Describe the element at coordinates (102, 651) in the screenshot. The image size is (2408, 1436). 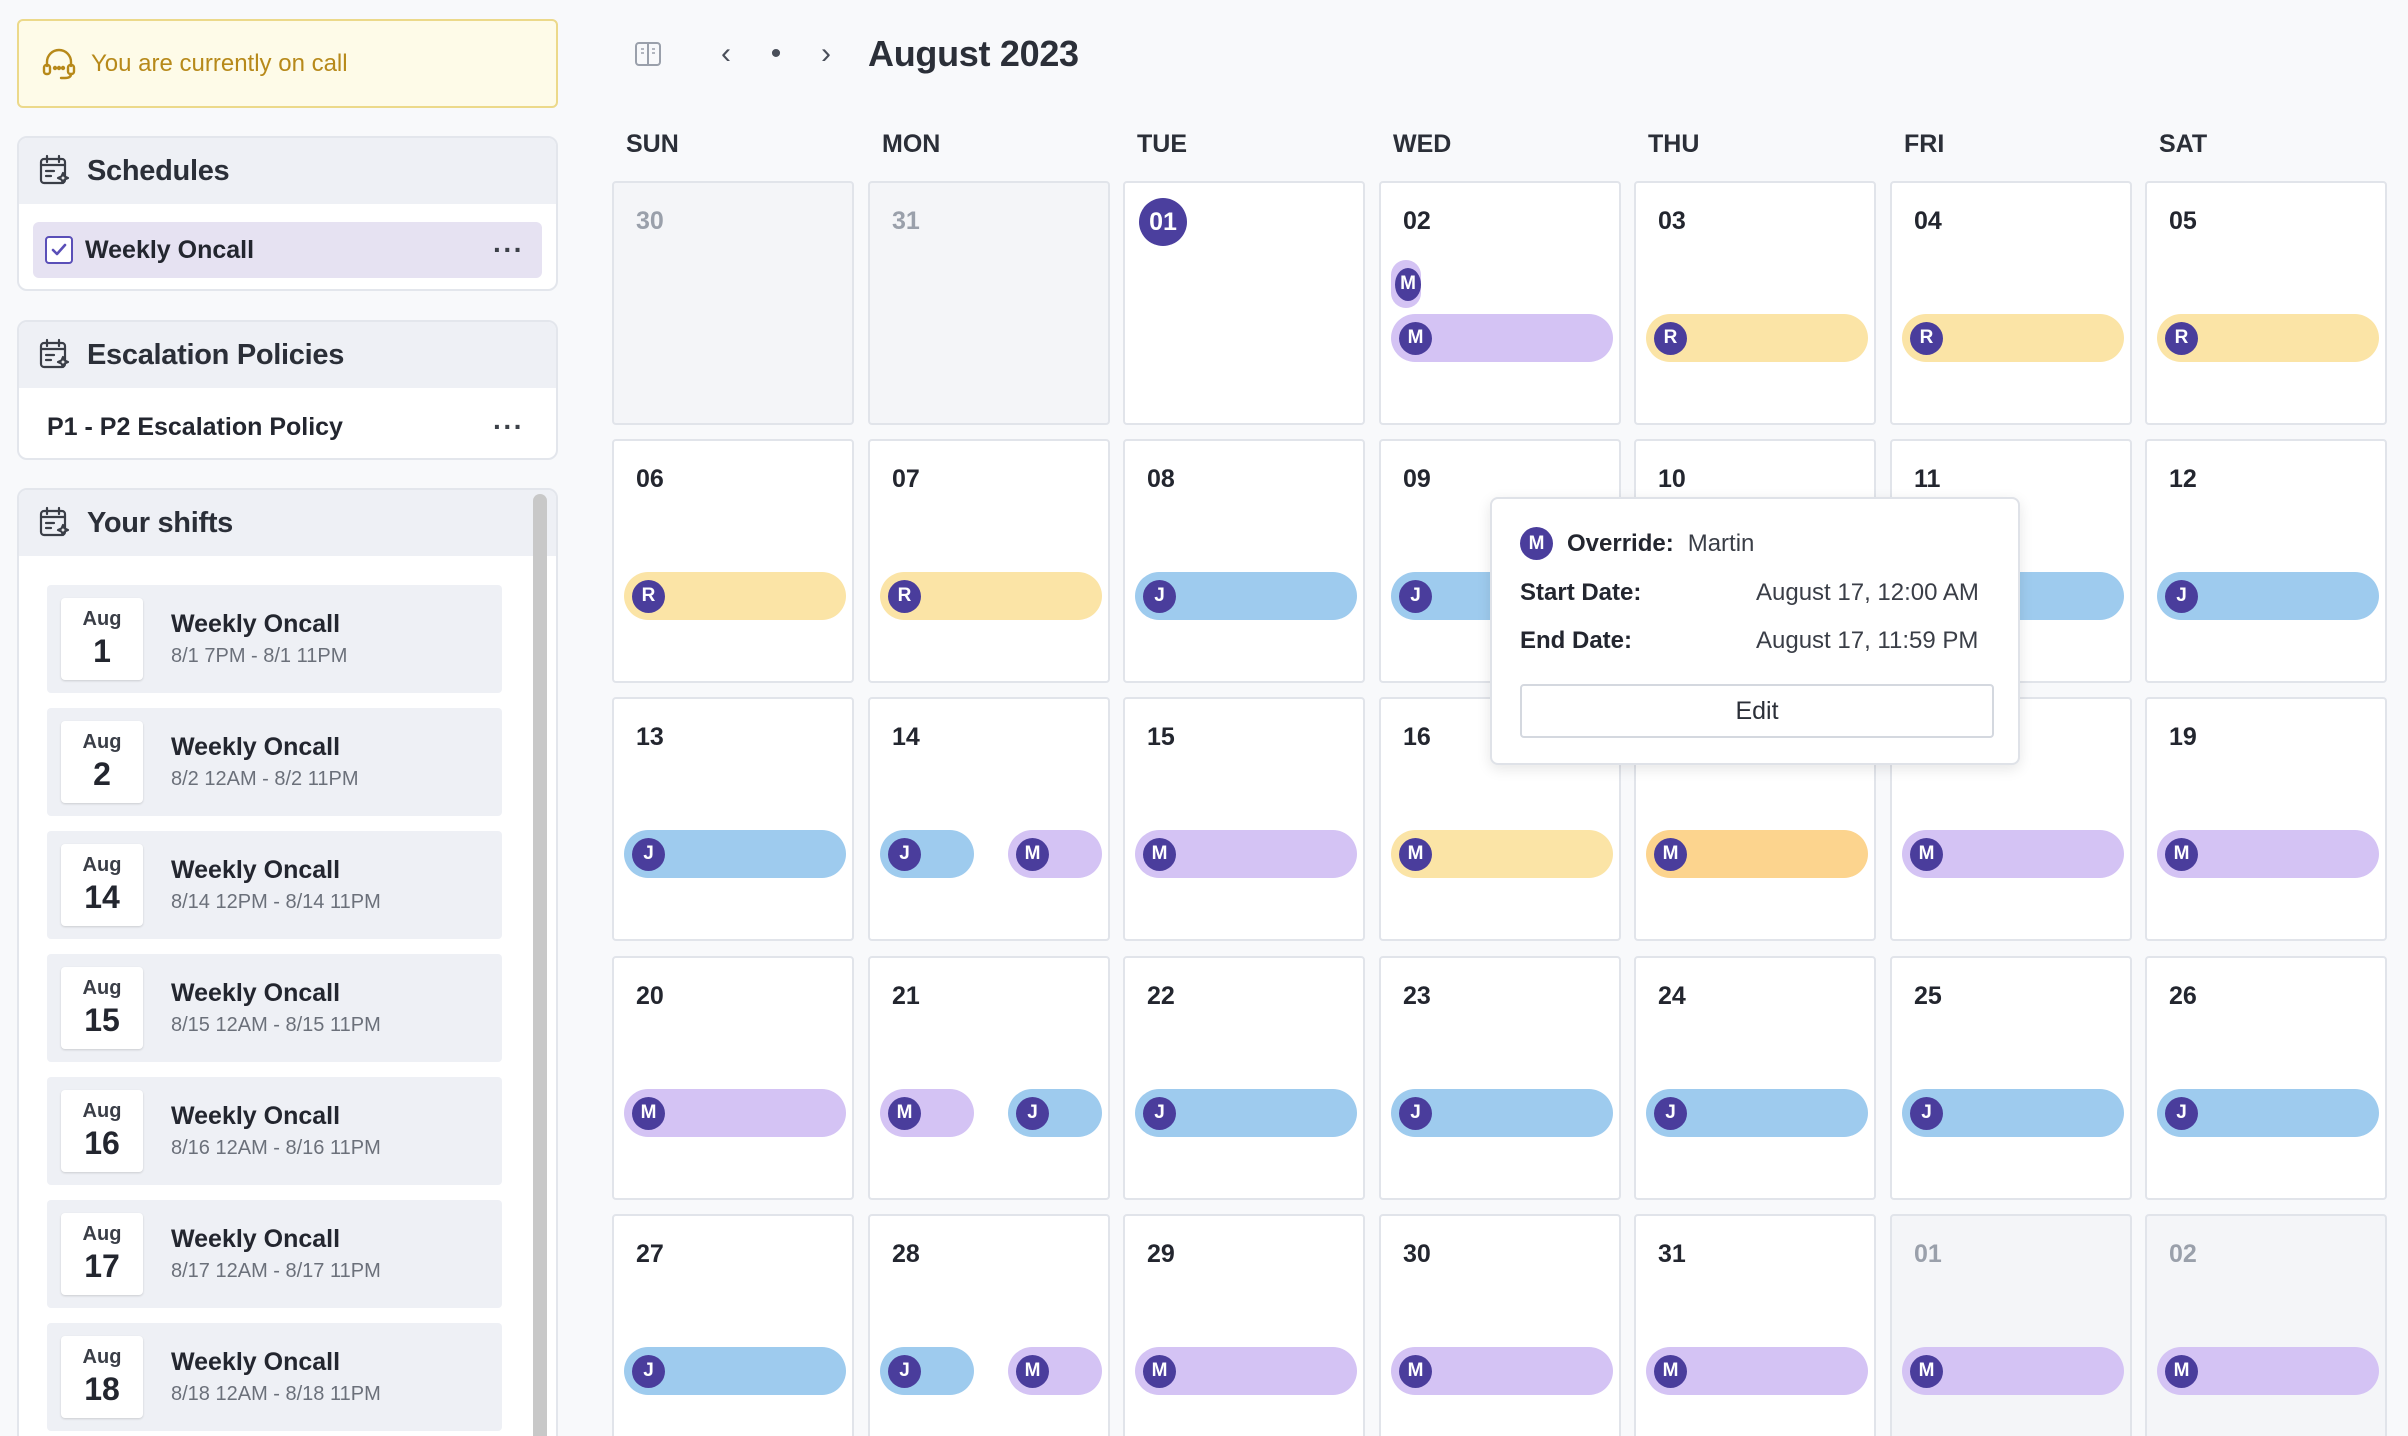
I see `shift-day: 1` at that location.